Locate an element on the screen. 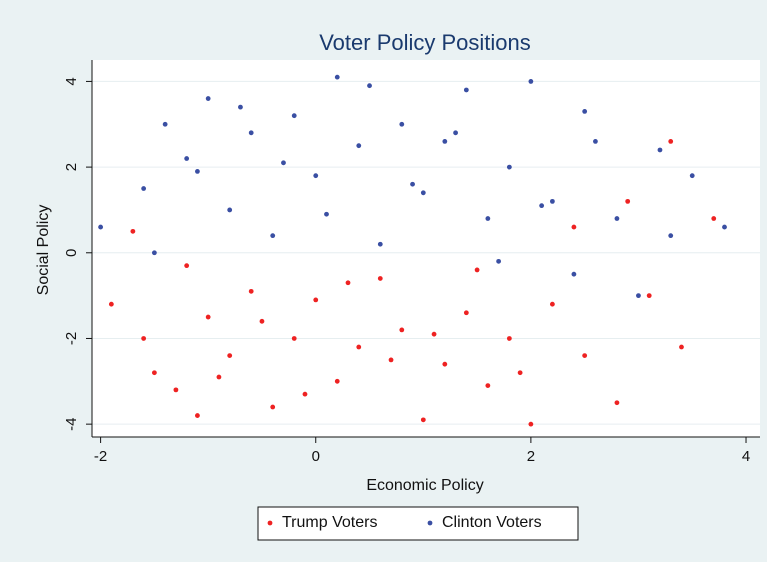  x-tick-label: 4 is located at coordinates (746, 456).